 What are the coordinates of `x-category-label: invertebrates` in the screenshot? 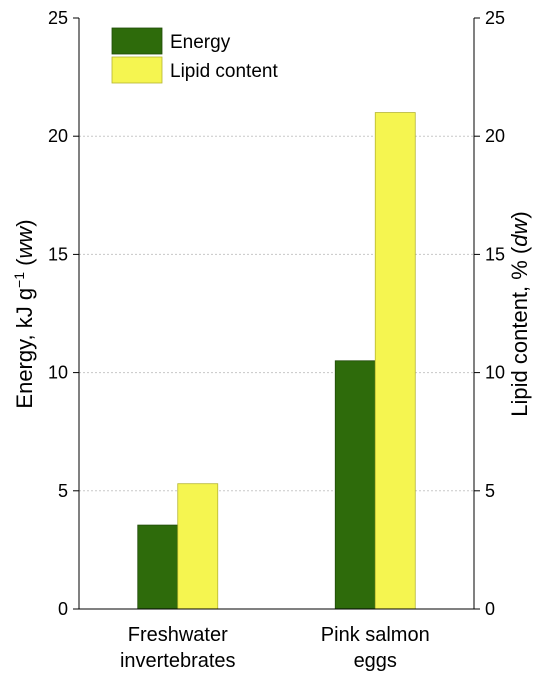 It's located at (178, 661).